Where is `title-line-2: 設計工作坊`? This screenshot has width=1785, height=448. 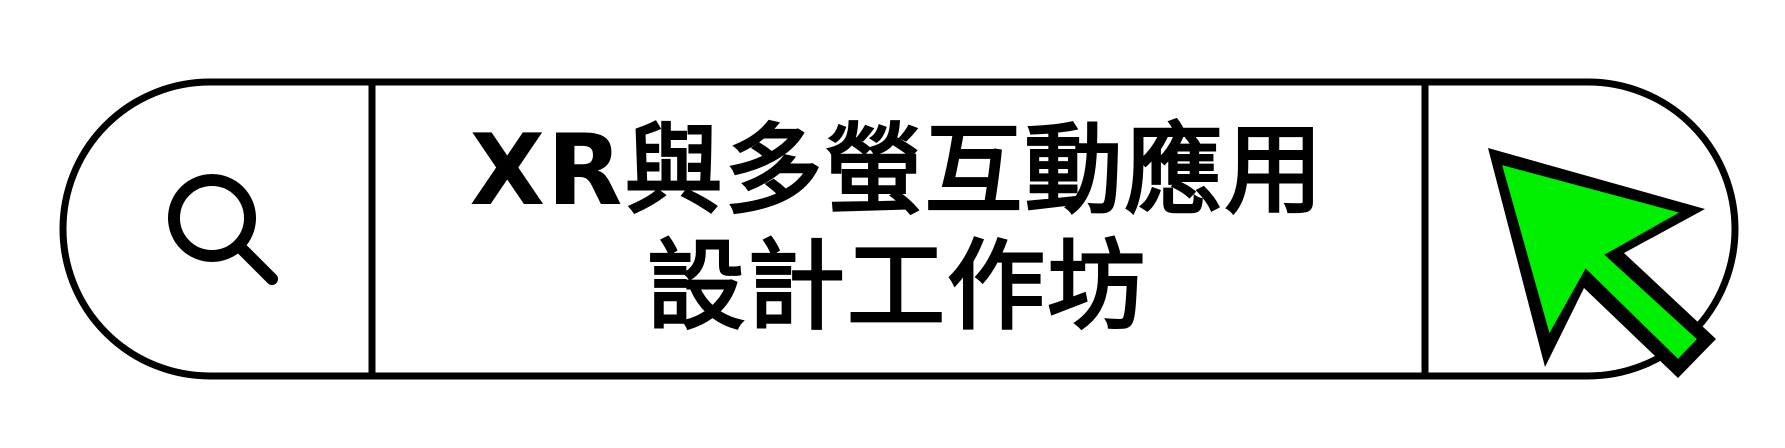
title-line-2: 設計工作坊 is located at coordinates (896, 287).